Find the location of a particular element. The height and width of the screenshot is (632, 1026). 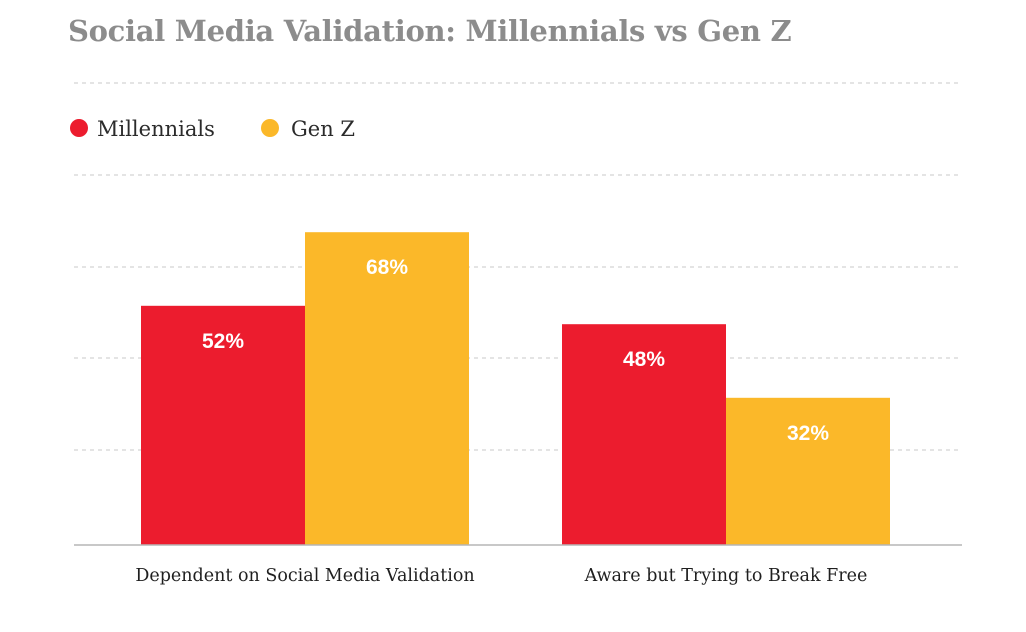

data-label: 52% is located at coordinates (223, 341).